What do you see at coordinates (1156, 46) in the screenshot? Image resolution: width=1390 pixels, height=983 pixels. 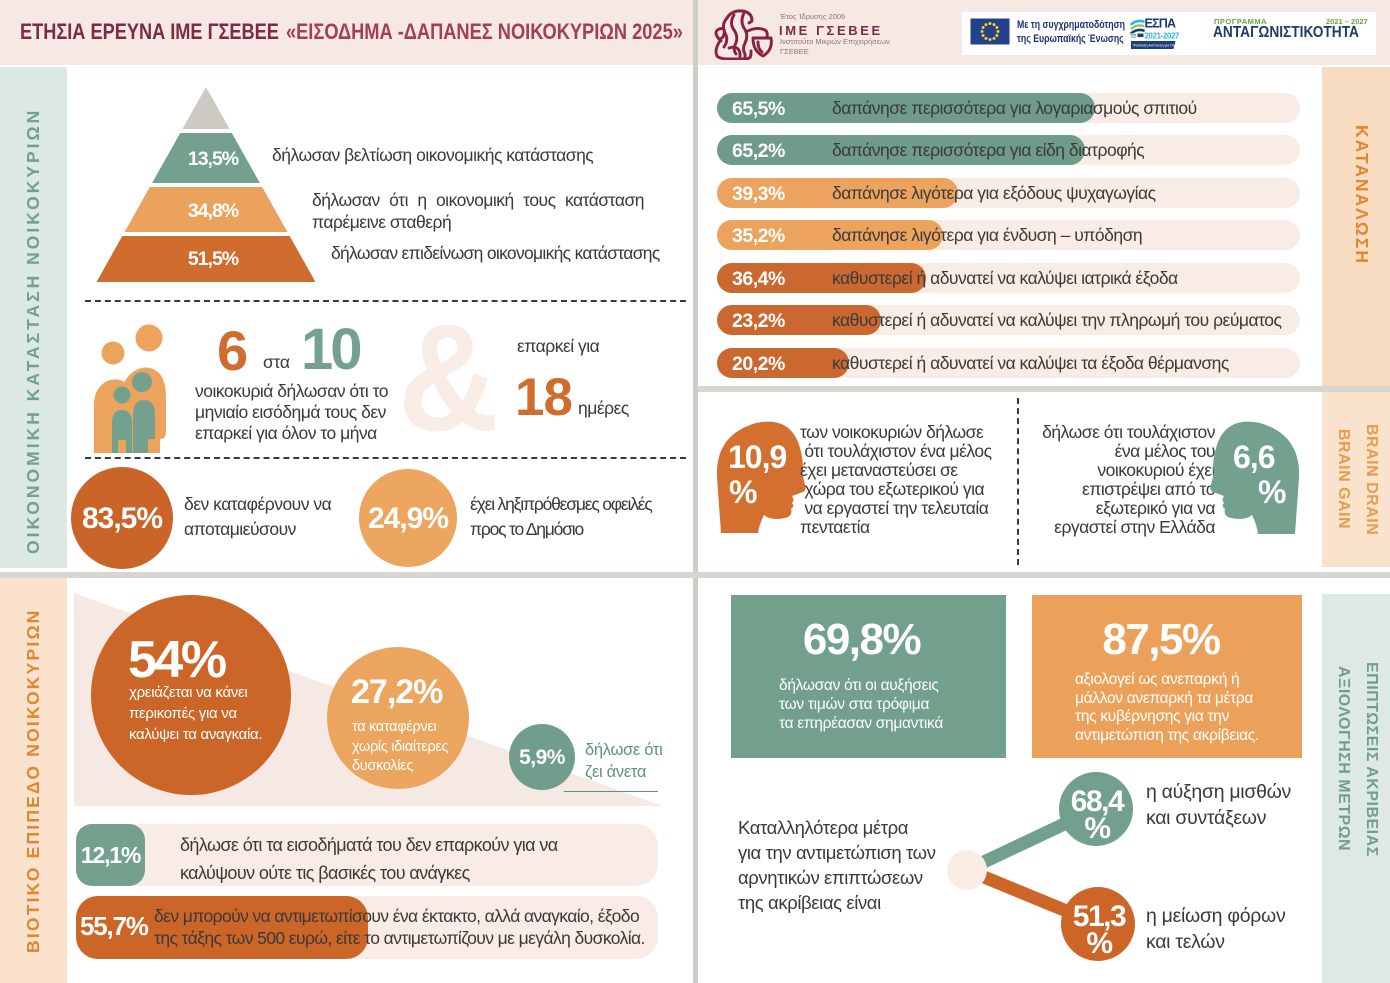 I see `svg-text: Φιλόδοξη Ανάπτυξη για Όλους` at bounding box center [1156, 46].